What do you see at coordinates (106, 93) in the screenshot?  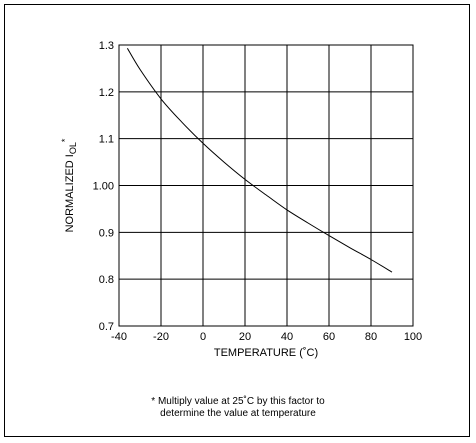 I see `y-tick-label: 1.2` at bounding box center [106, 93].